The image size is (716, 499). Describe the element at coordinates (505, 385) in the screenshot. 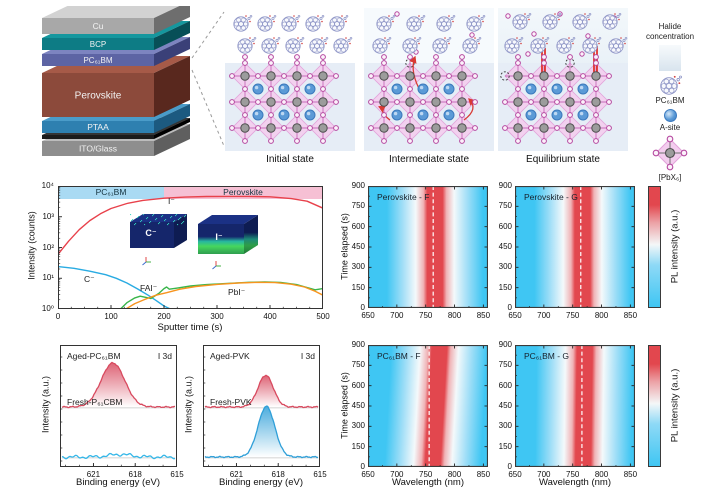

I see `tick-label: 600` at that location.